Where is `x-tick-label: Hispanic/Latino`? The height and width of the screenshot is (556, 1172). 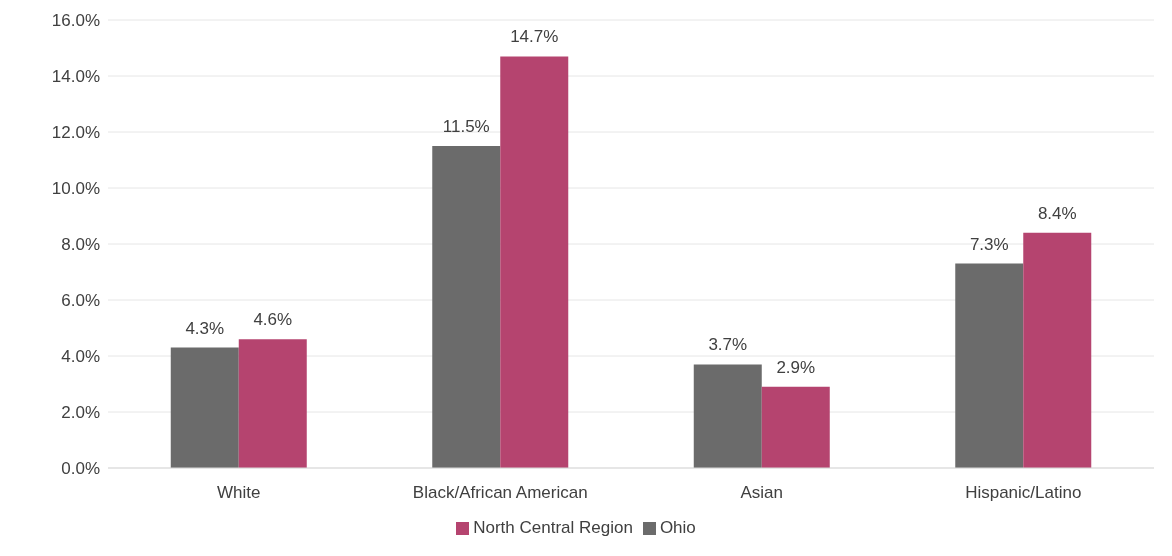
x-tick-label: Hispanic/Latino is located at coordinates (1023, 493).